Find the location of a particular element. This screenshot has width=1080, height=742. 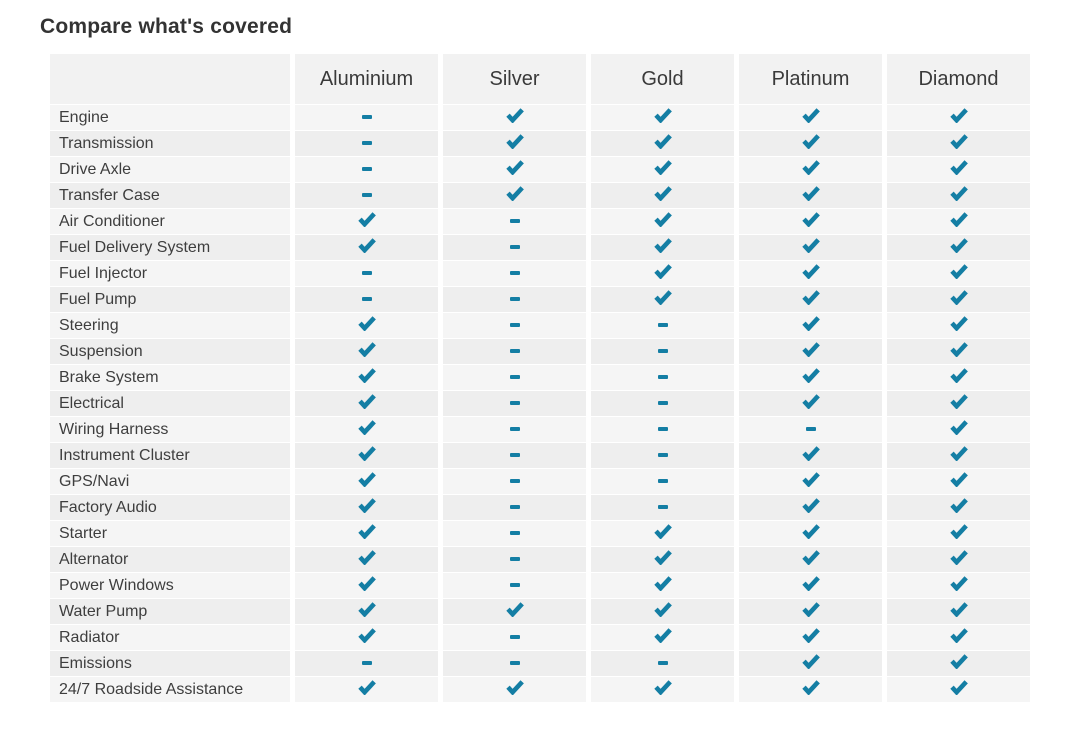

table-row: Power Windows is located at coordinates (540, 585).